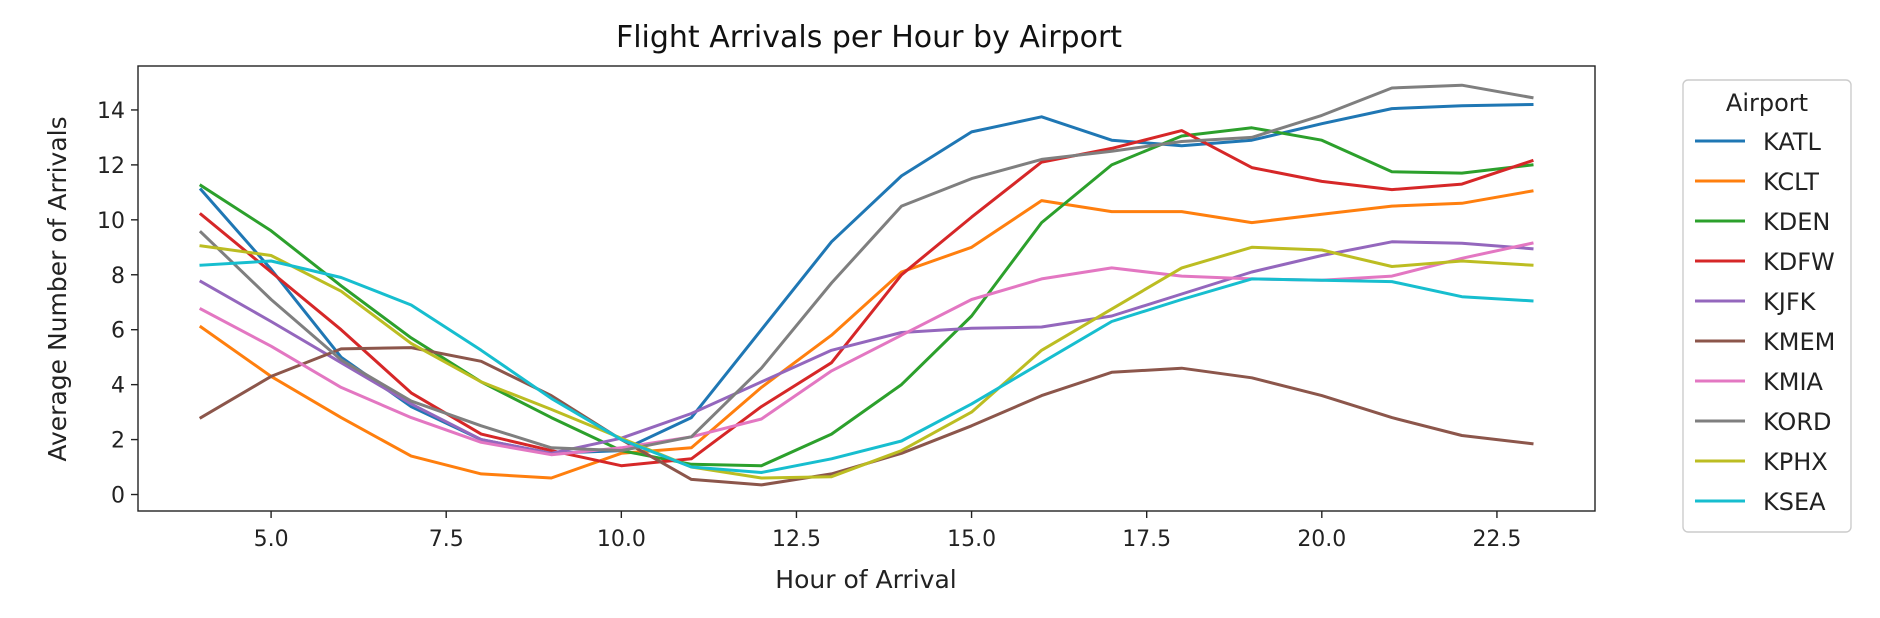 This screenshot has width=1880, height=618. Describe the element at coordinates (117, 304) in the screenshot. I see `y-axis: 0 2 4 6 8 10 12 14` at that location.